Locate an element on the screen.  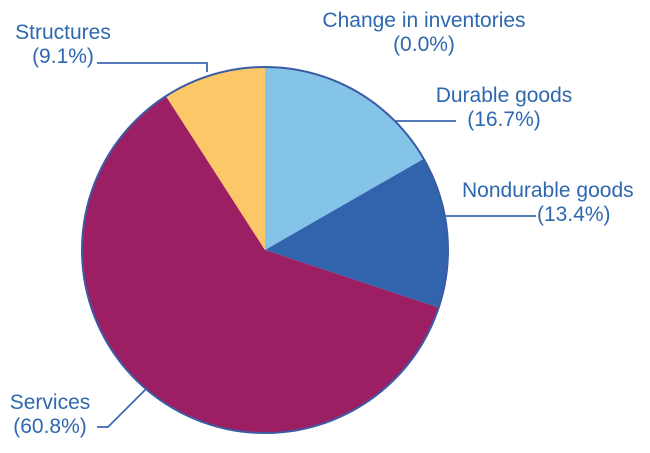
slice-label-text: Services is located at coordinates (50, 402).